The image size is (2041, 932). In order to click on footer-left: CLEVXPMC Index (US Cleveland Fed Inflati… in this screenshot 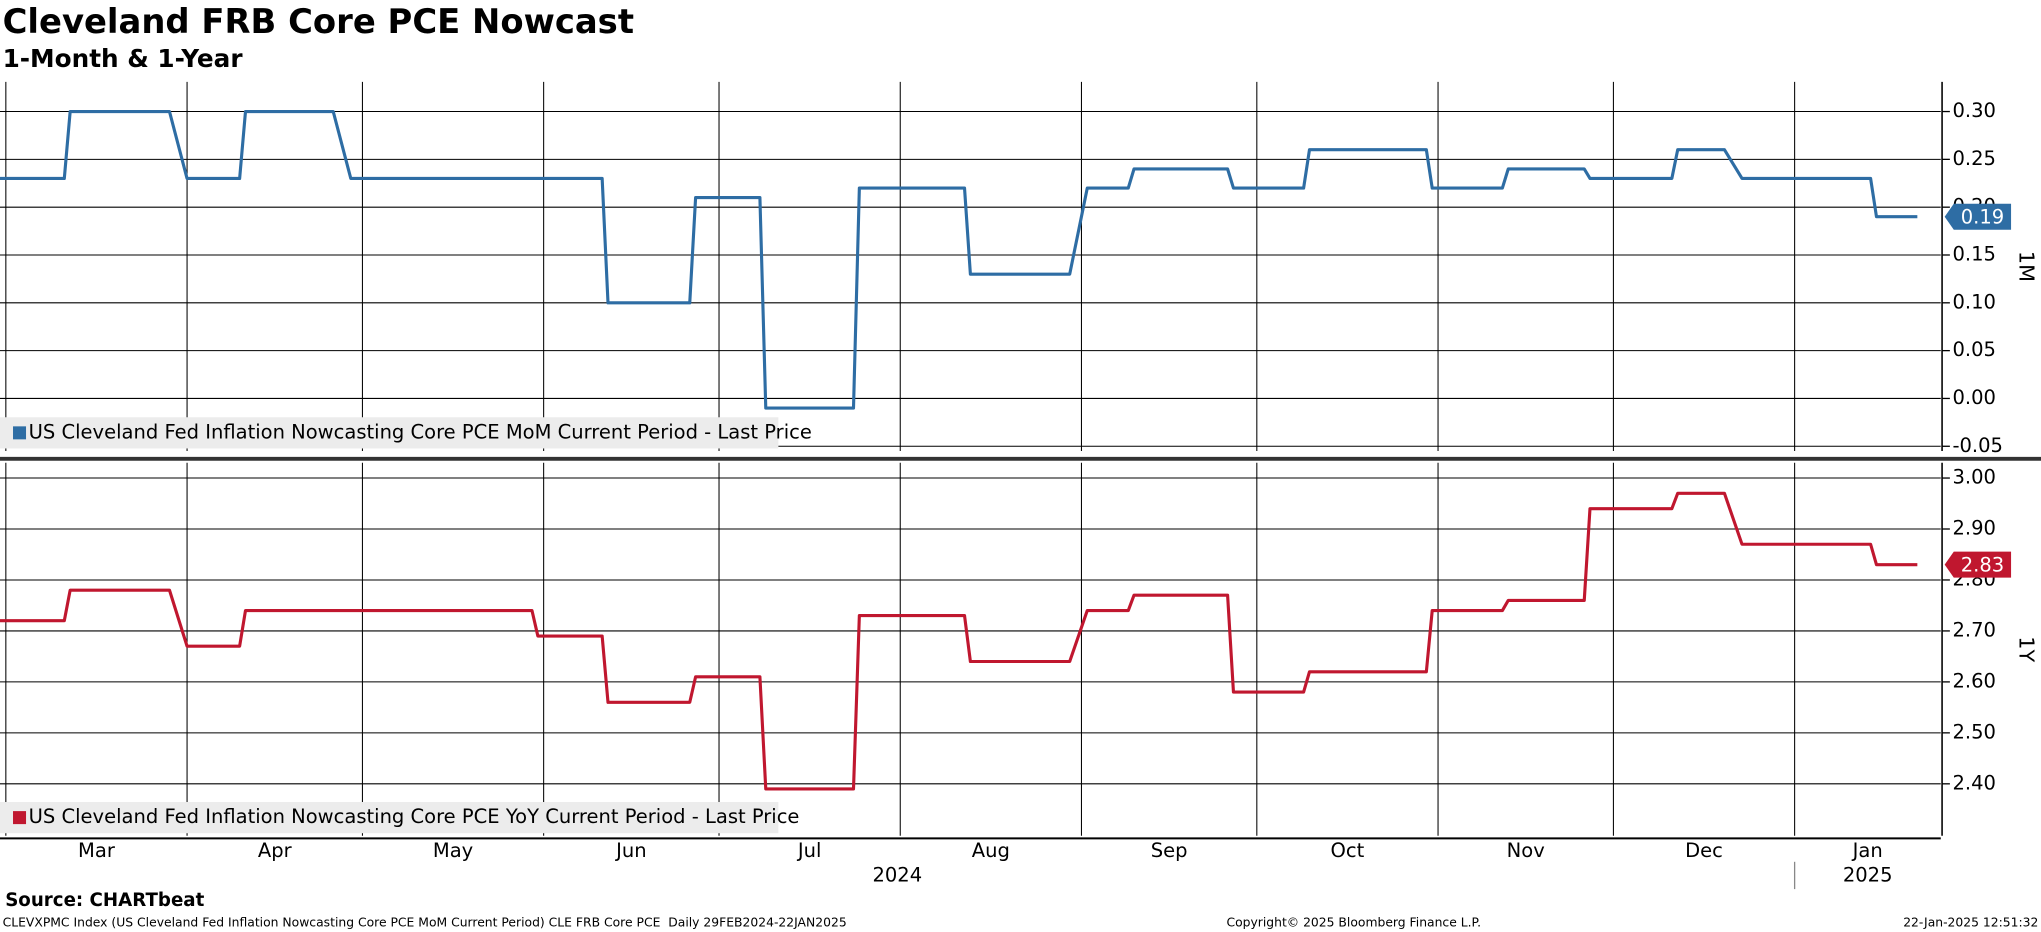, I will do `click(425, 922)`.